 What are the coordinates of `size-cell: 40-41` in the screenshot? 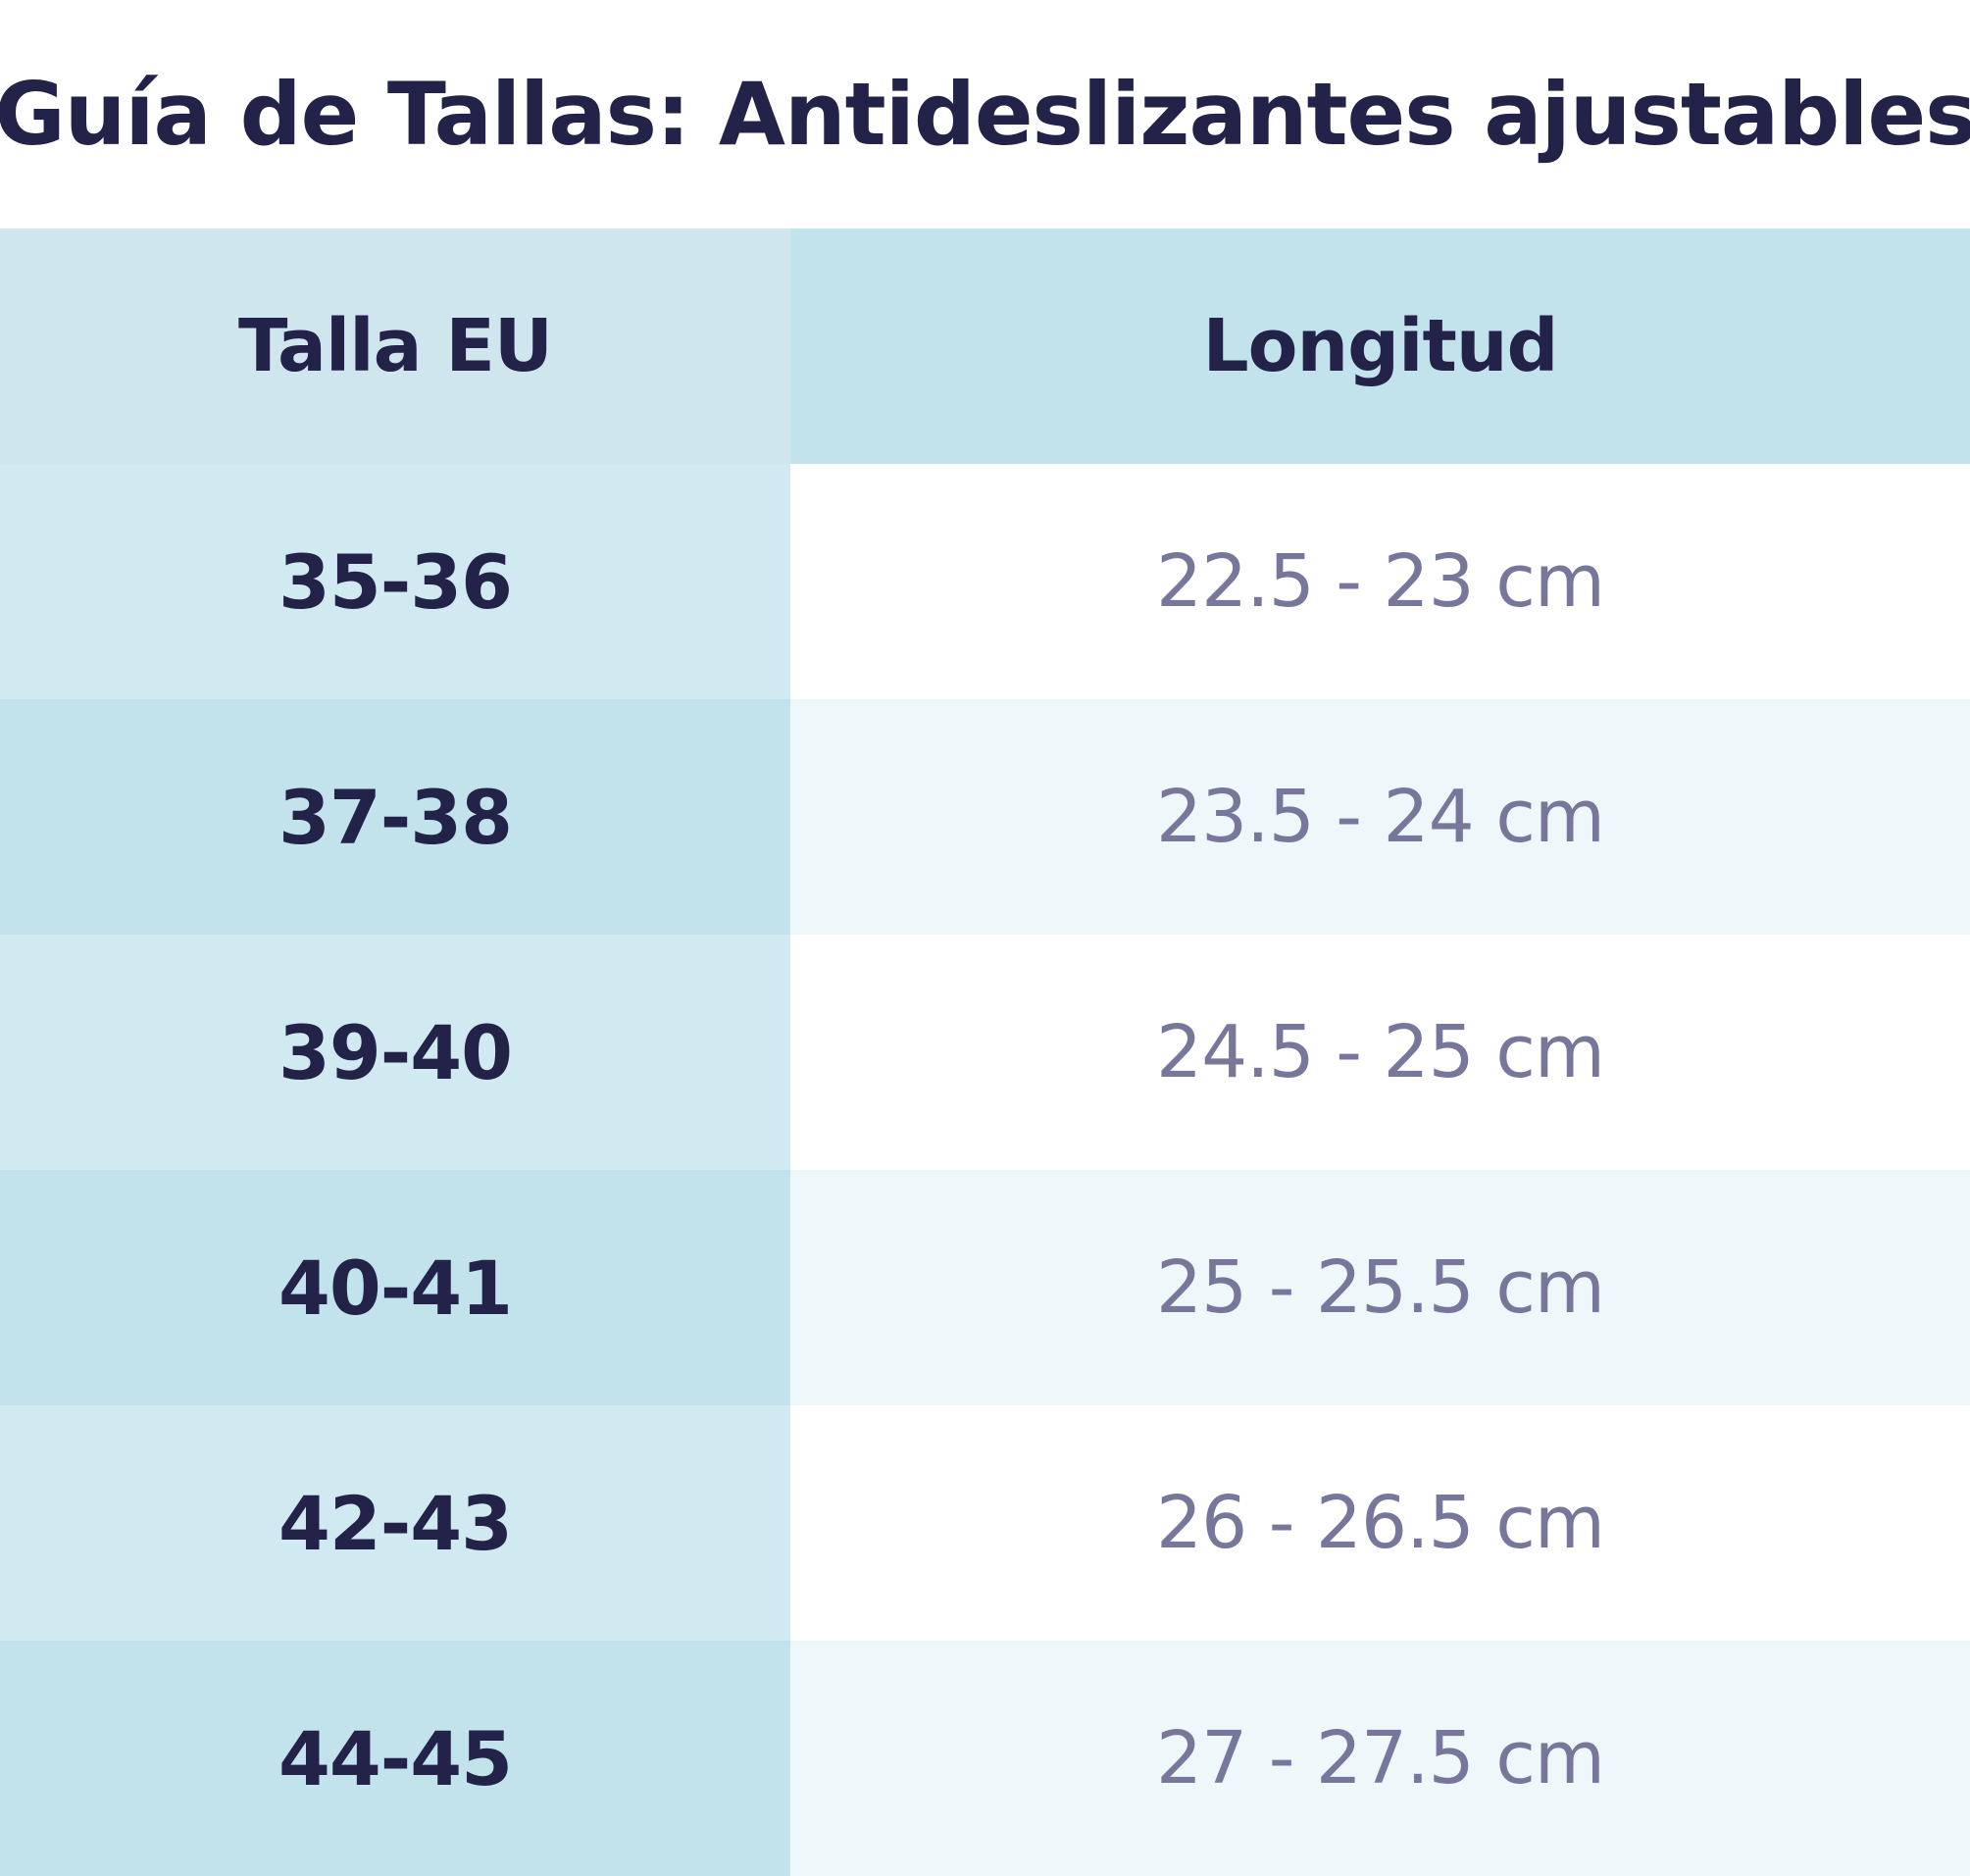 It's located at (395, 1287).